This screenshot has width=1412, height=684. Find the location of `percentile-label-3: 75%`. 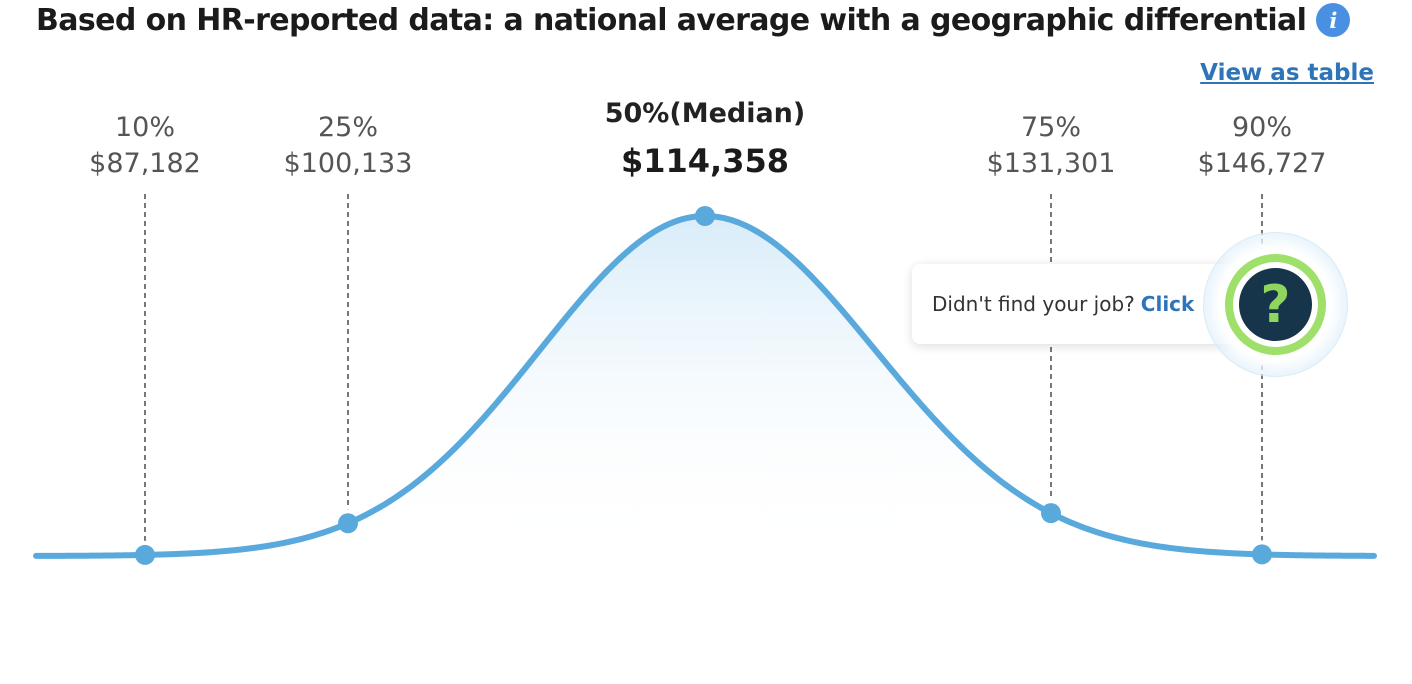

percentile-label-3: 75% is located at coordinates (1051, 127).